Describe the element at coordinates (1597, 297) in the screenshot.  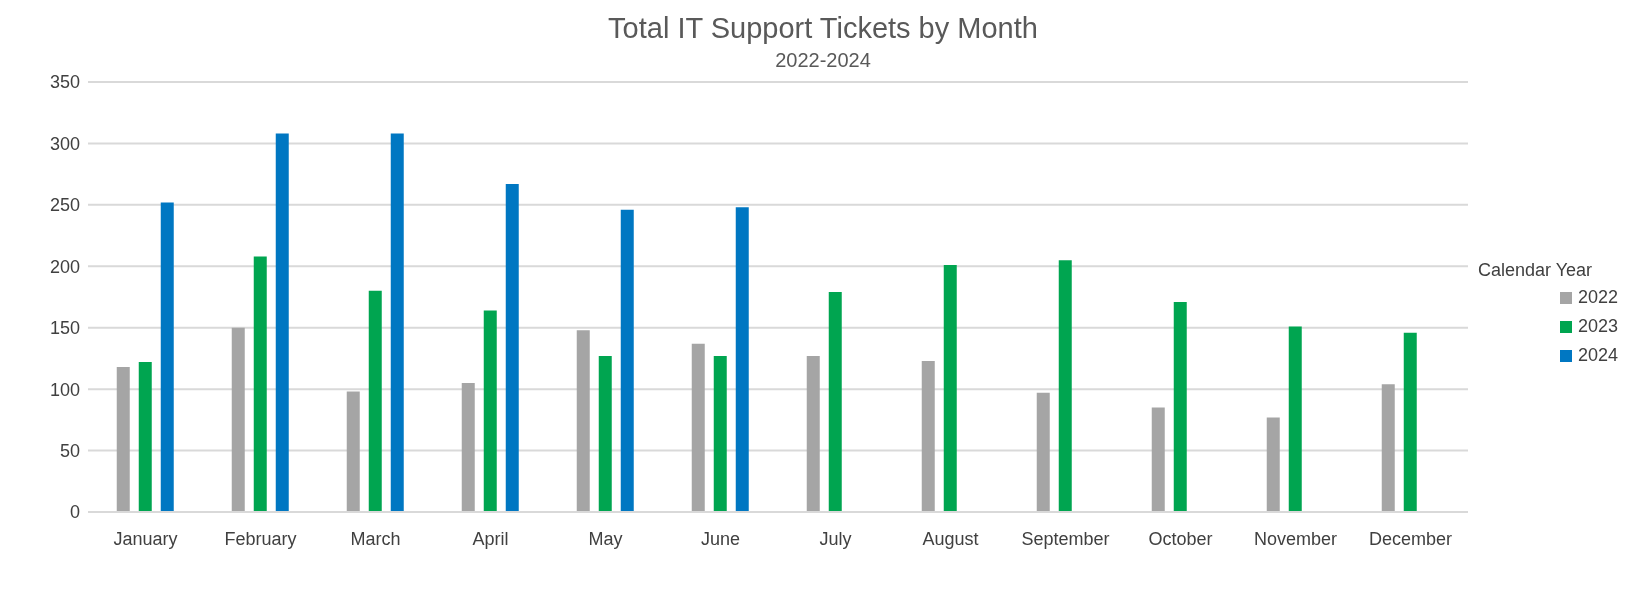
I see `legend-label: 2022` at that location.